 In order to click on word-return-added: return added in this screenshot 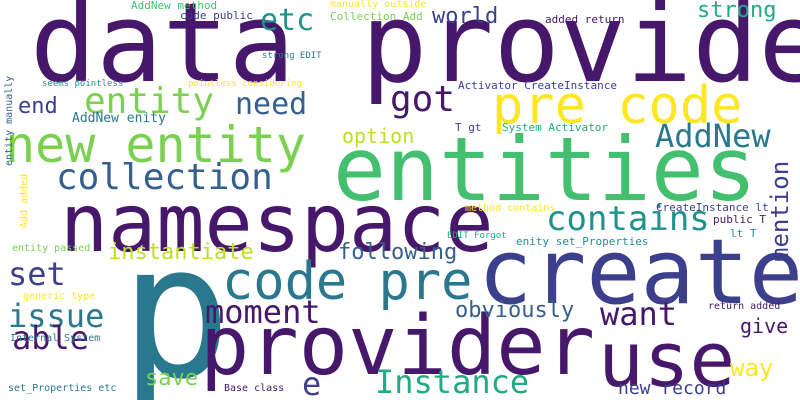, I will do `click(744, 306)`.